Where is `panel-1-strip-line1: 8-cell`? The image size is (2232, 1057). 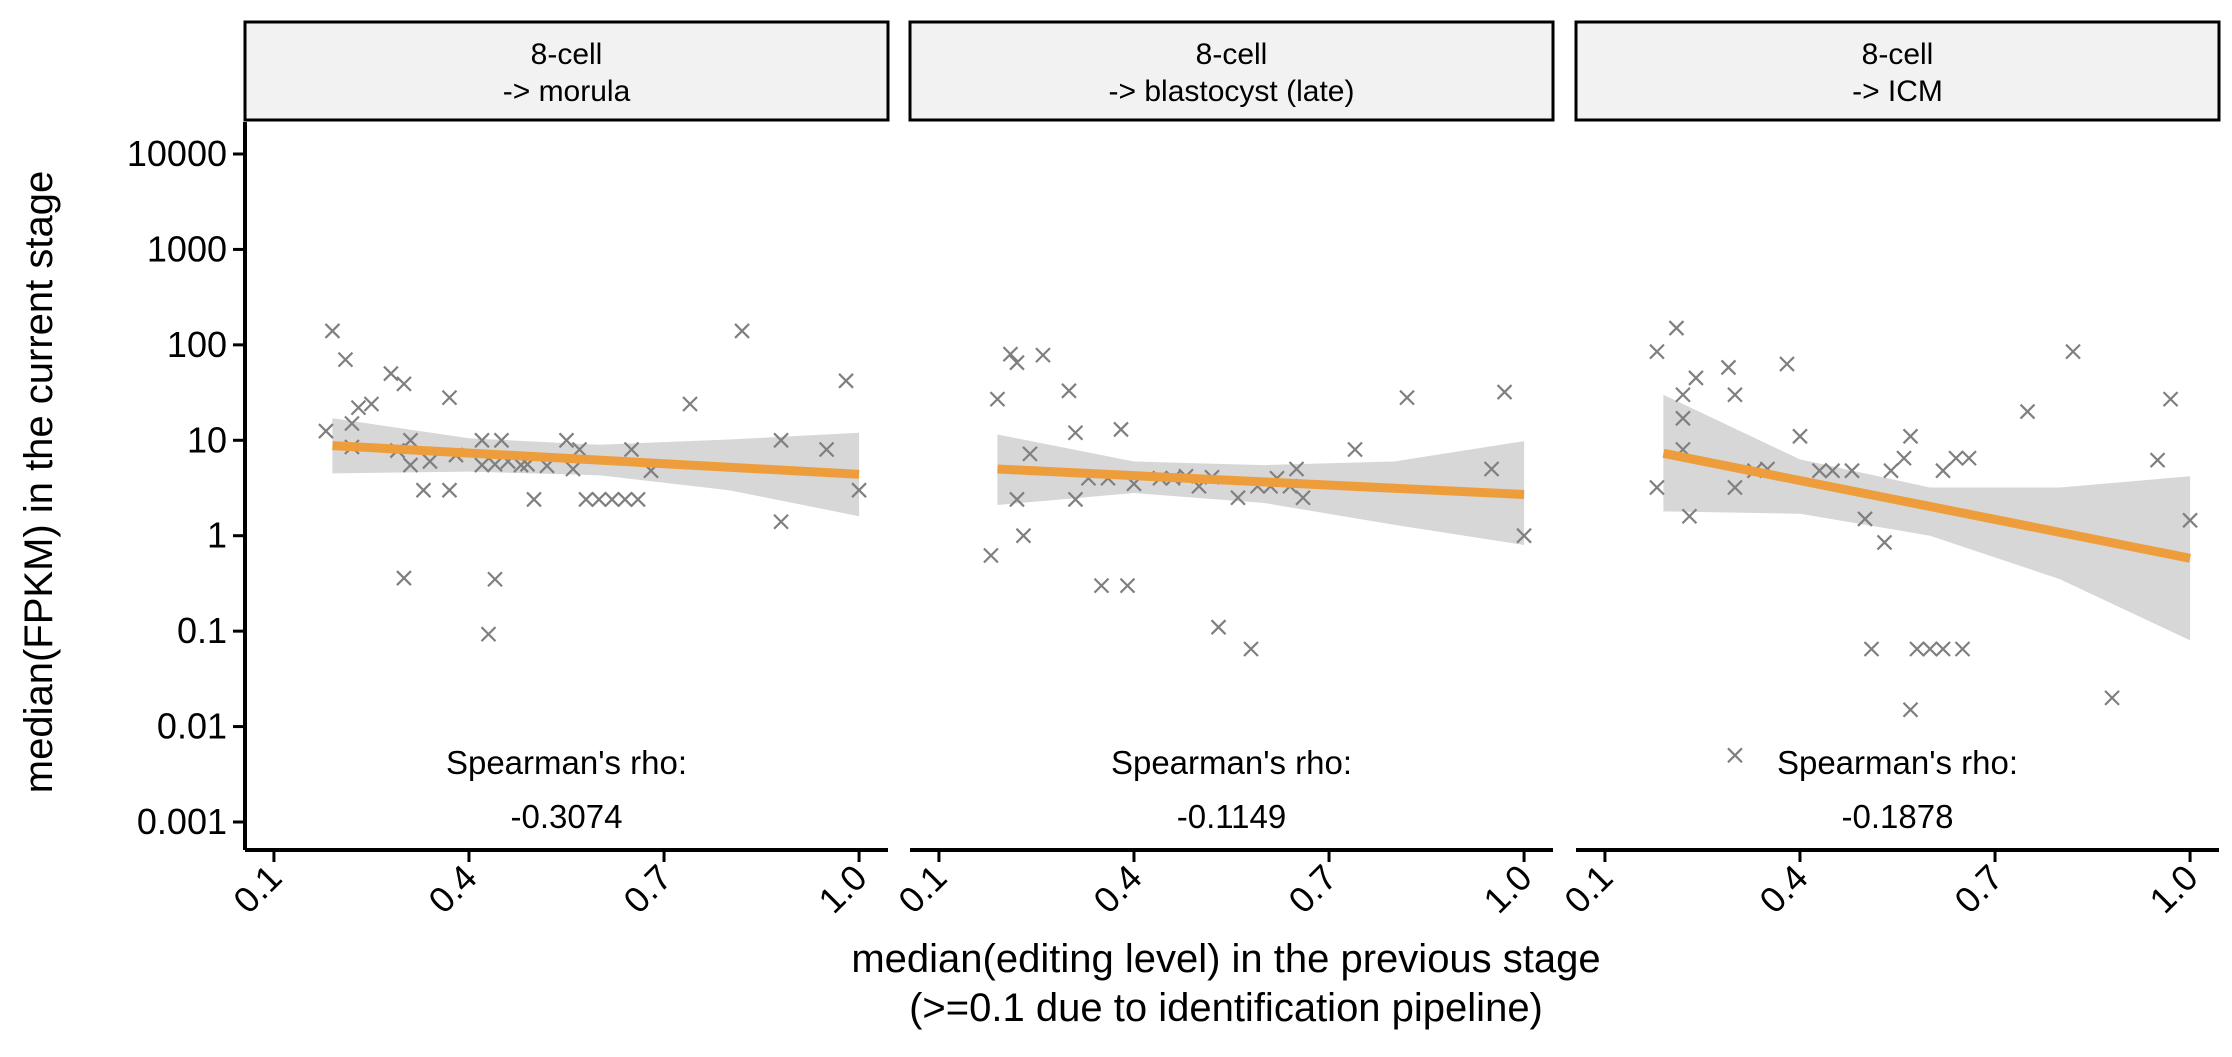
panel-1-strip-line1: 8-cell is located at coordinates (567, 54).